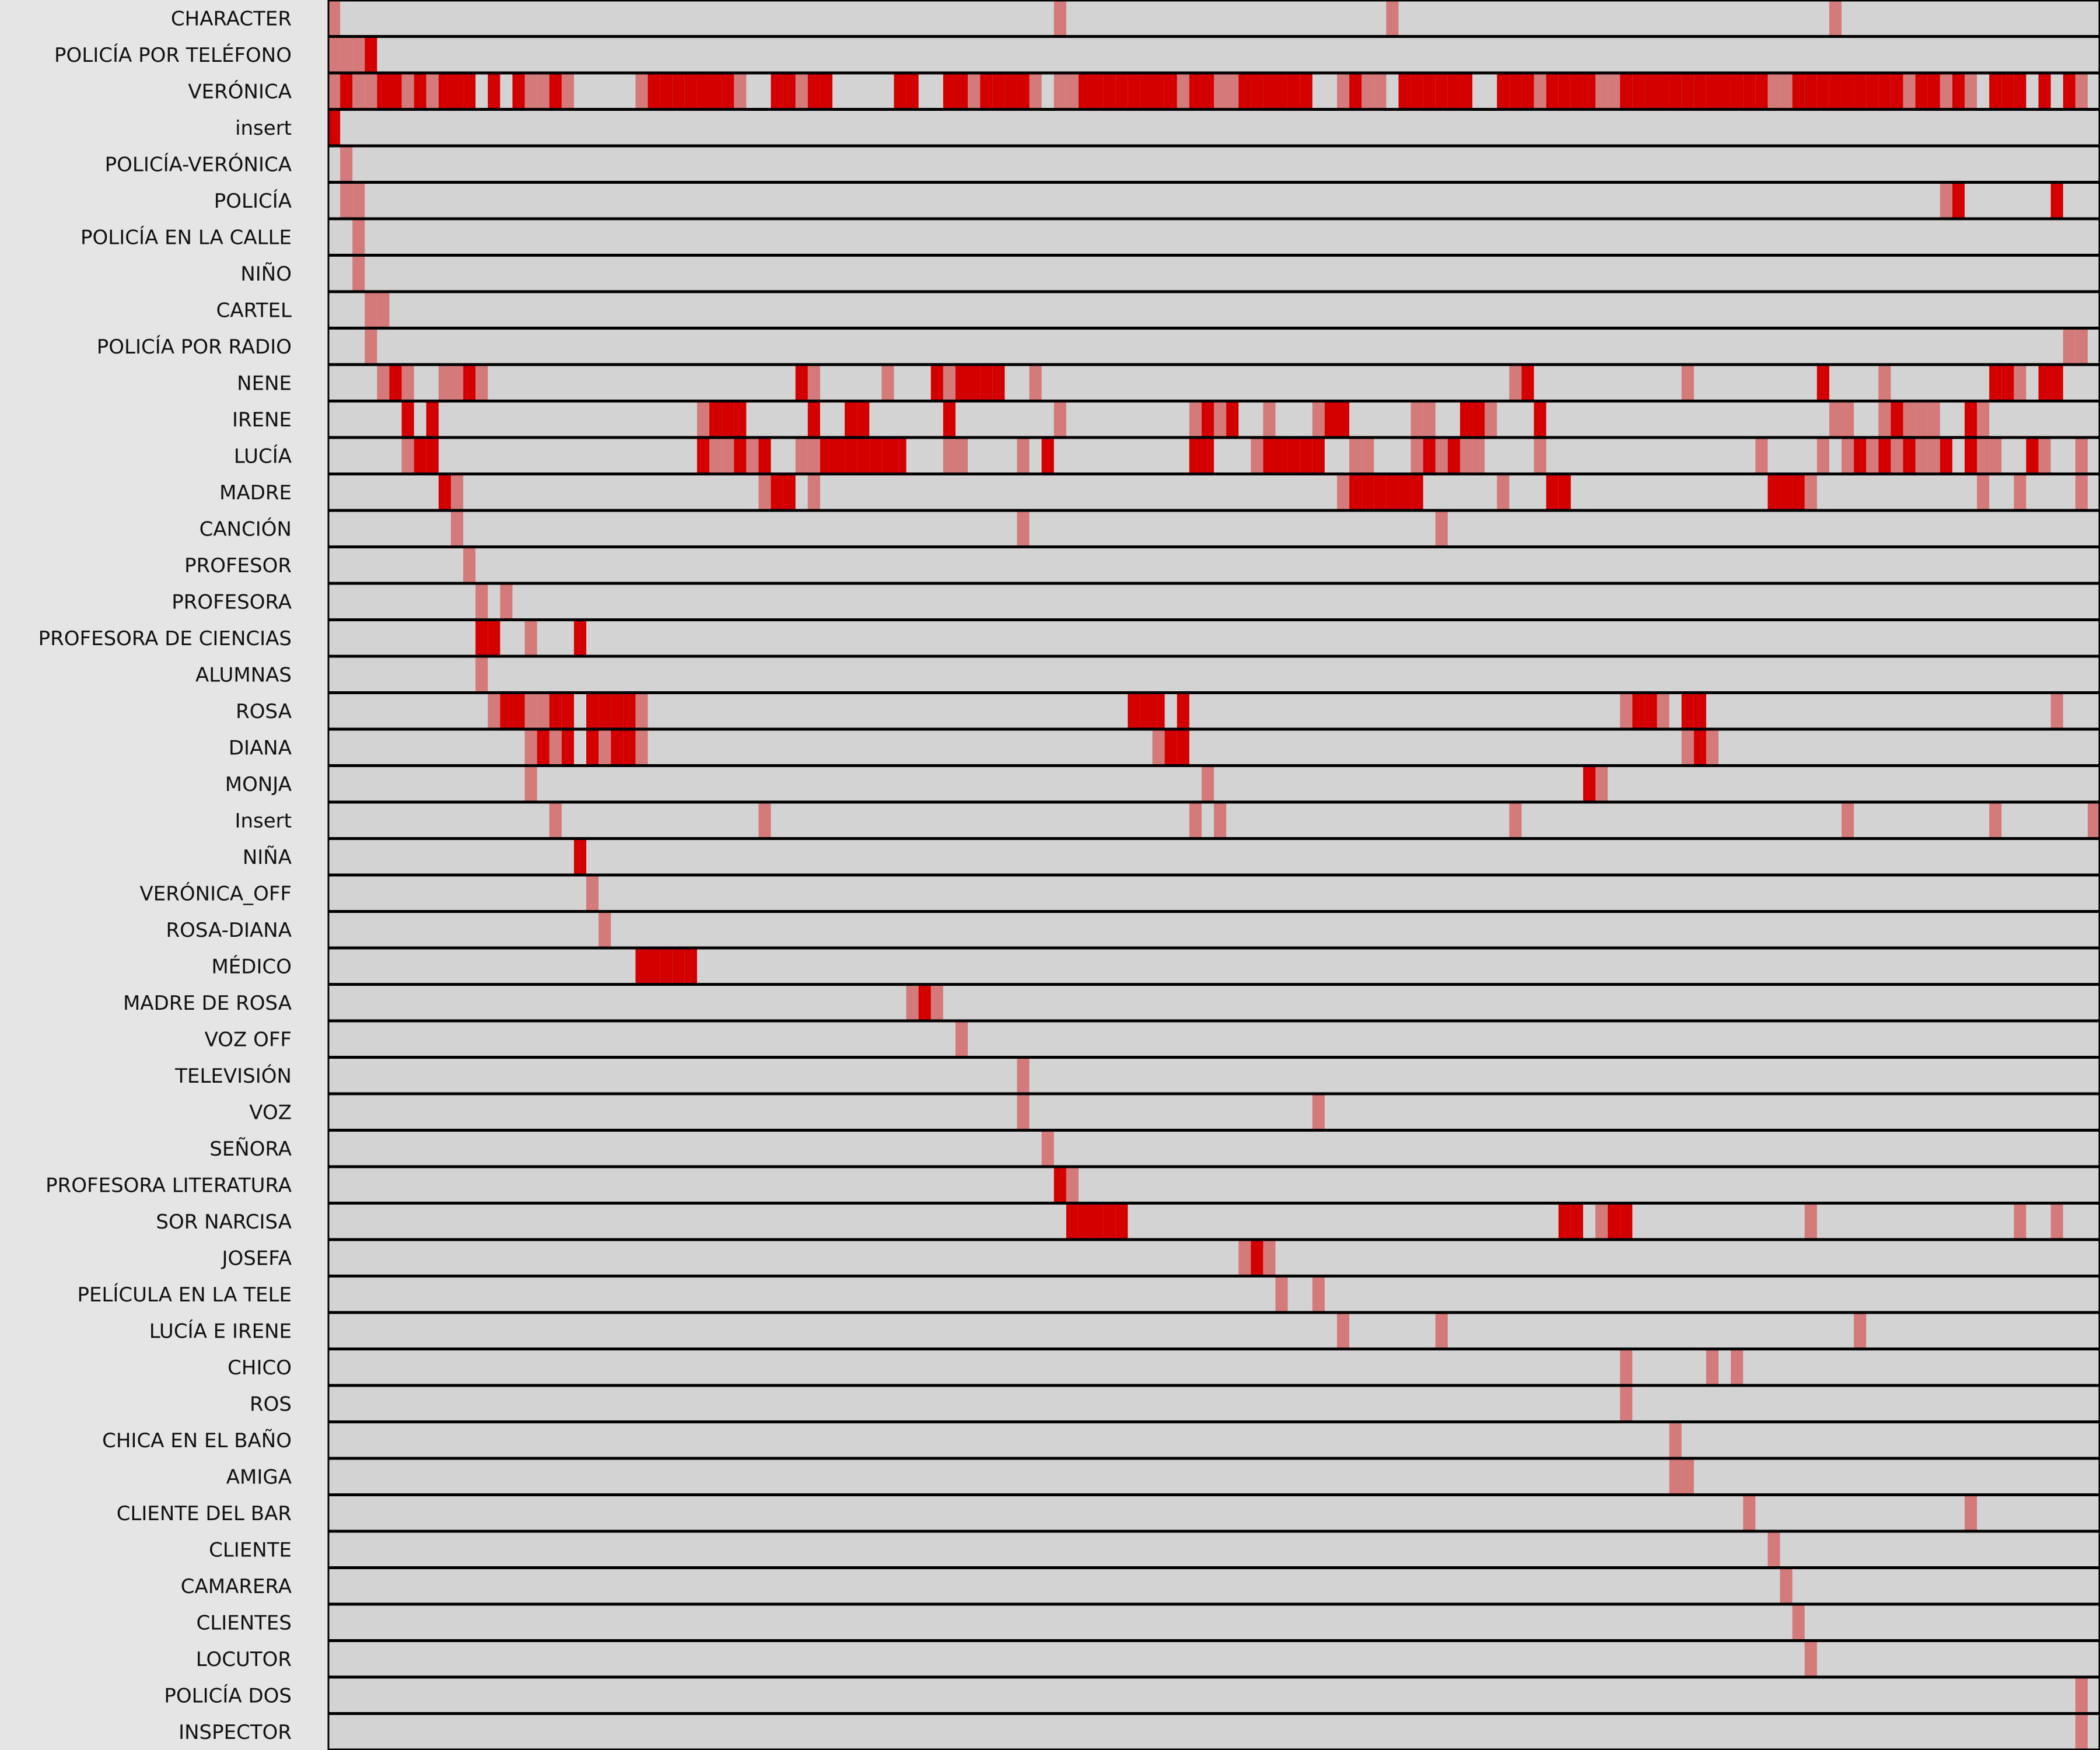  I want to click on character-row: LUCÍA, so click(1167, 455).